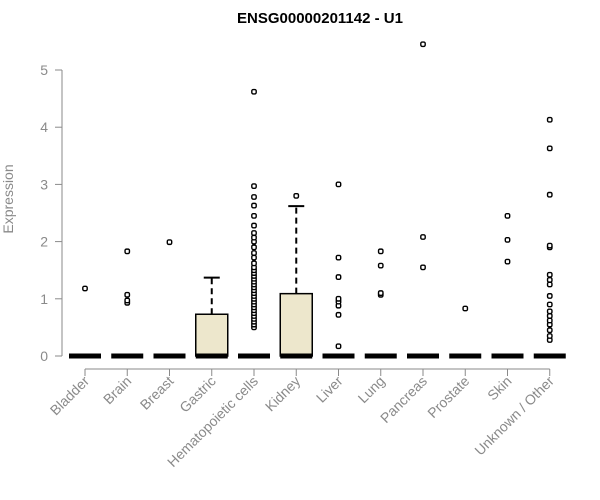 This screenshot has height=500, width=600. What do you see at coordinates (549, 237) in the screenshot?
I see `box-unknown-other` at bounding box center [549, 237].